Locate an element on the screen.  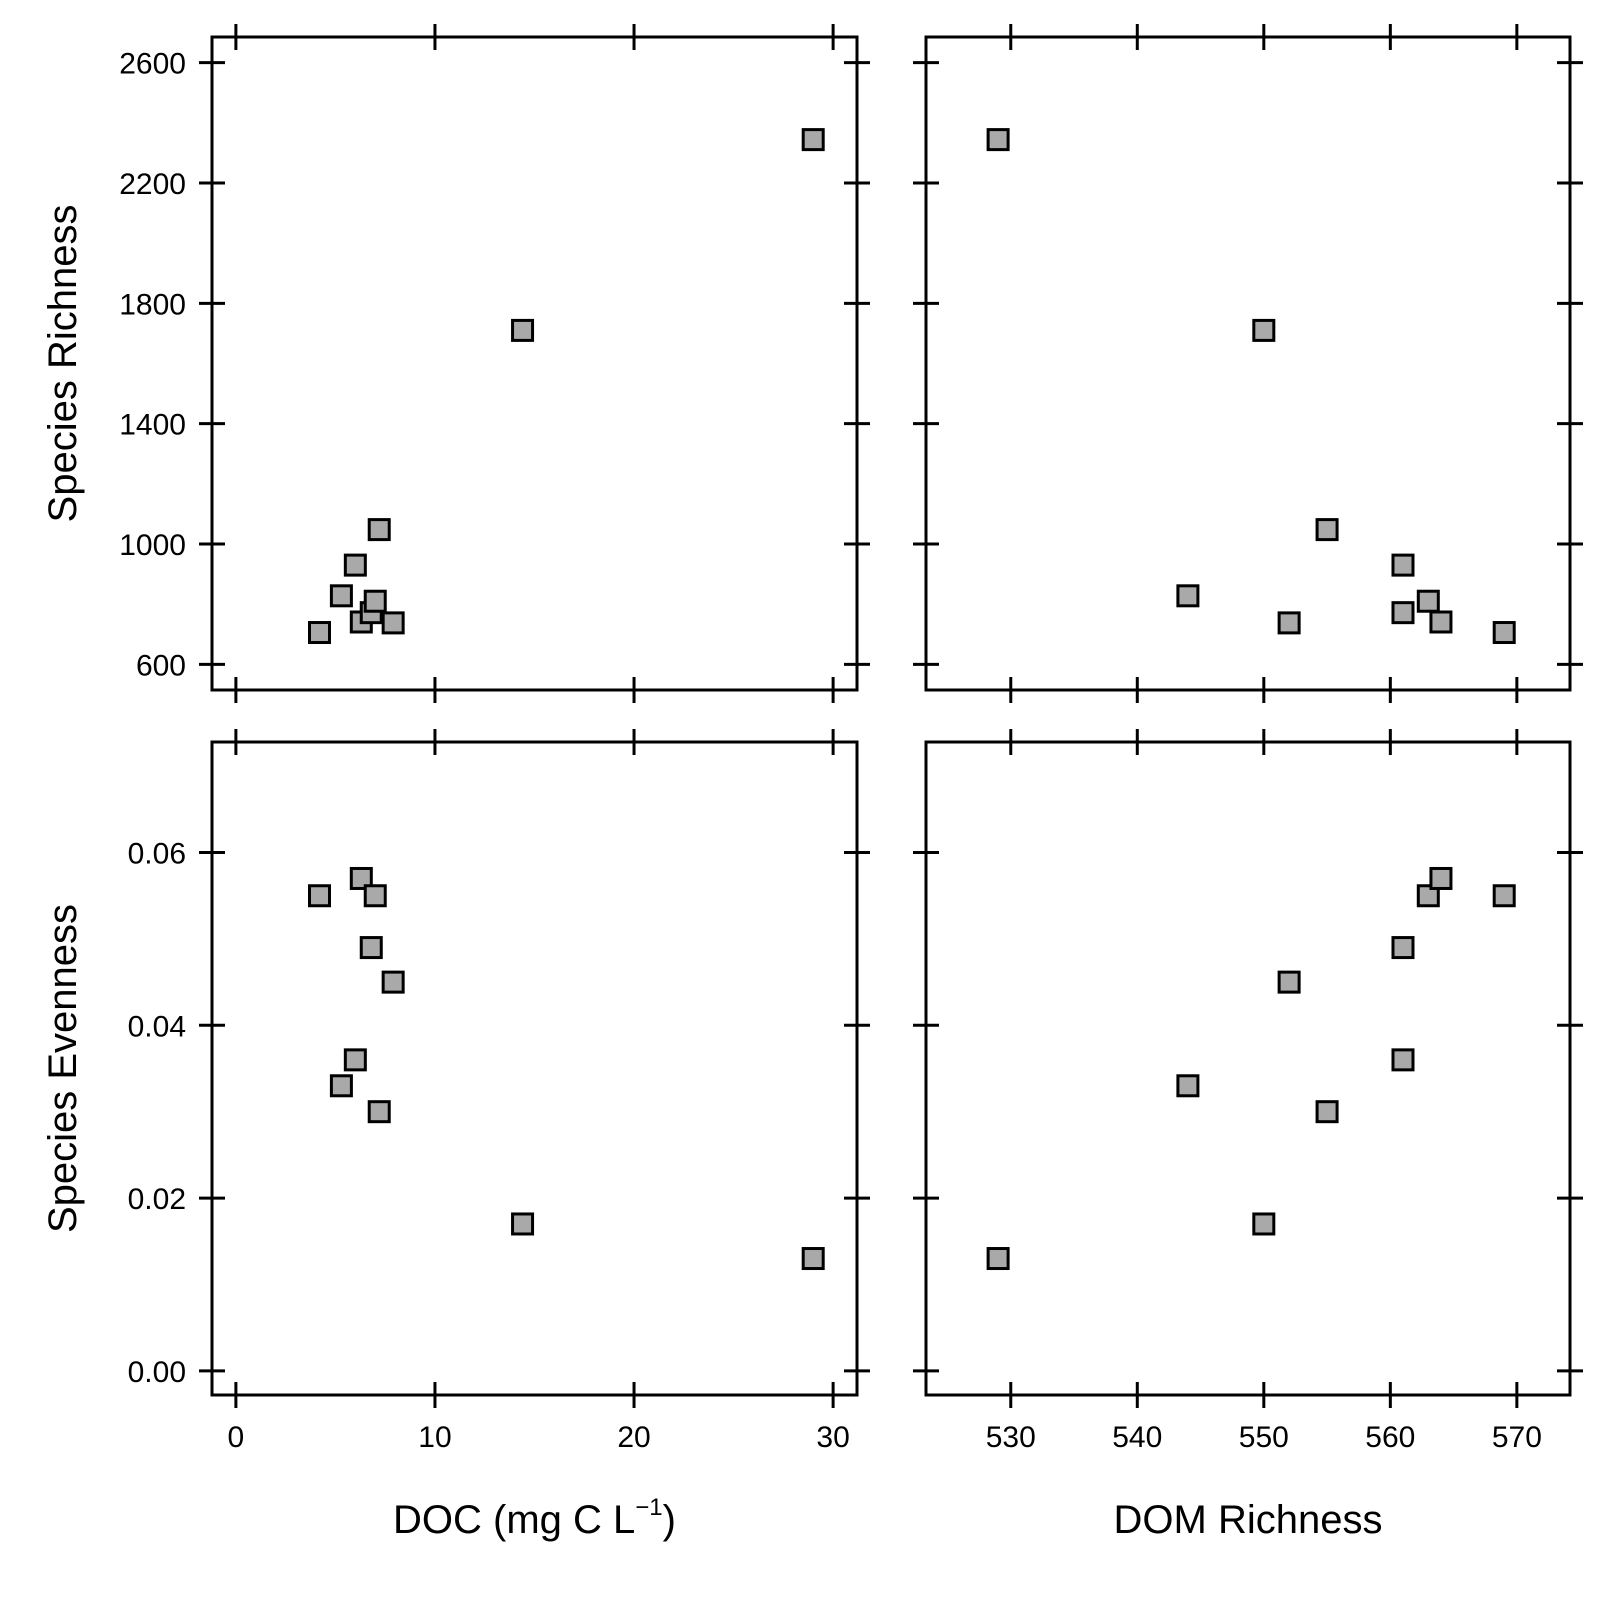
x-axis-title: DOC (mg C L−1) is located at coordinates (534, 1518).